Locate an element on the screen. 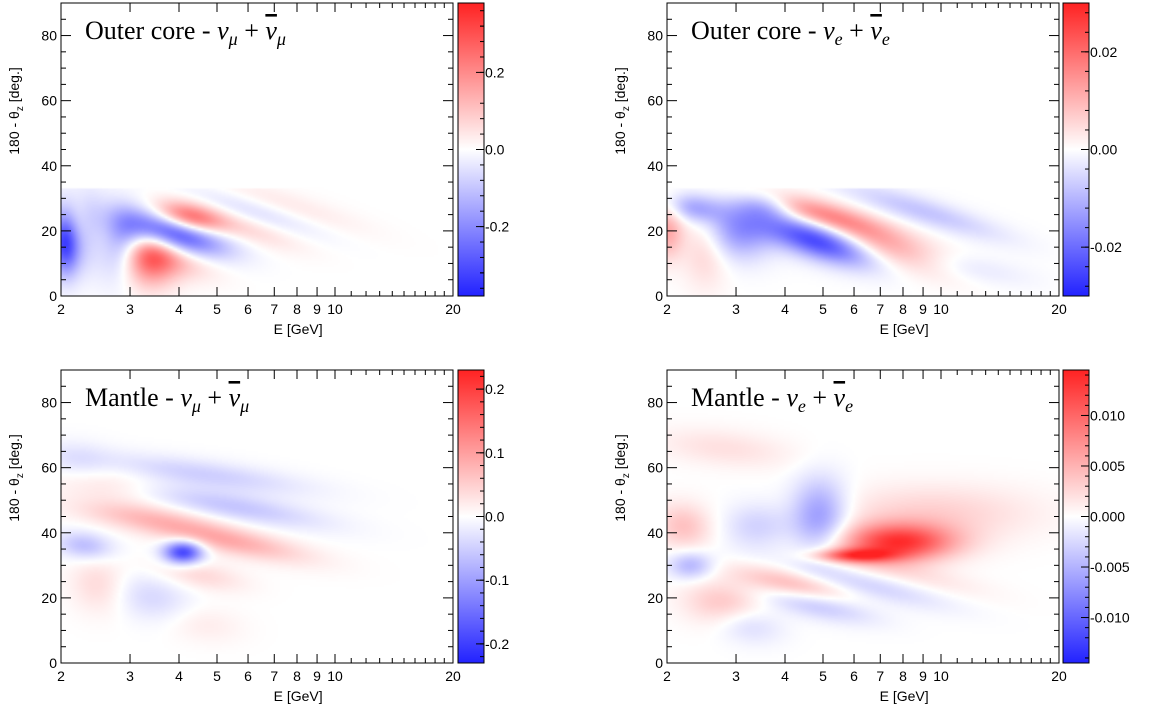  colorbar-tick-label: 0.02 is located at coordinates (1103, 52).